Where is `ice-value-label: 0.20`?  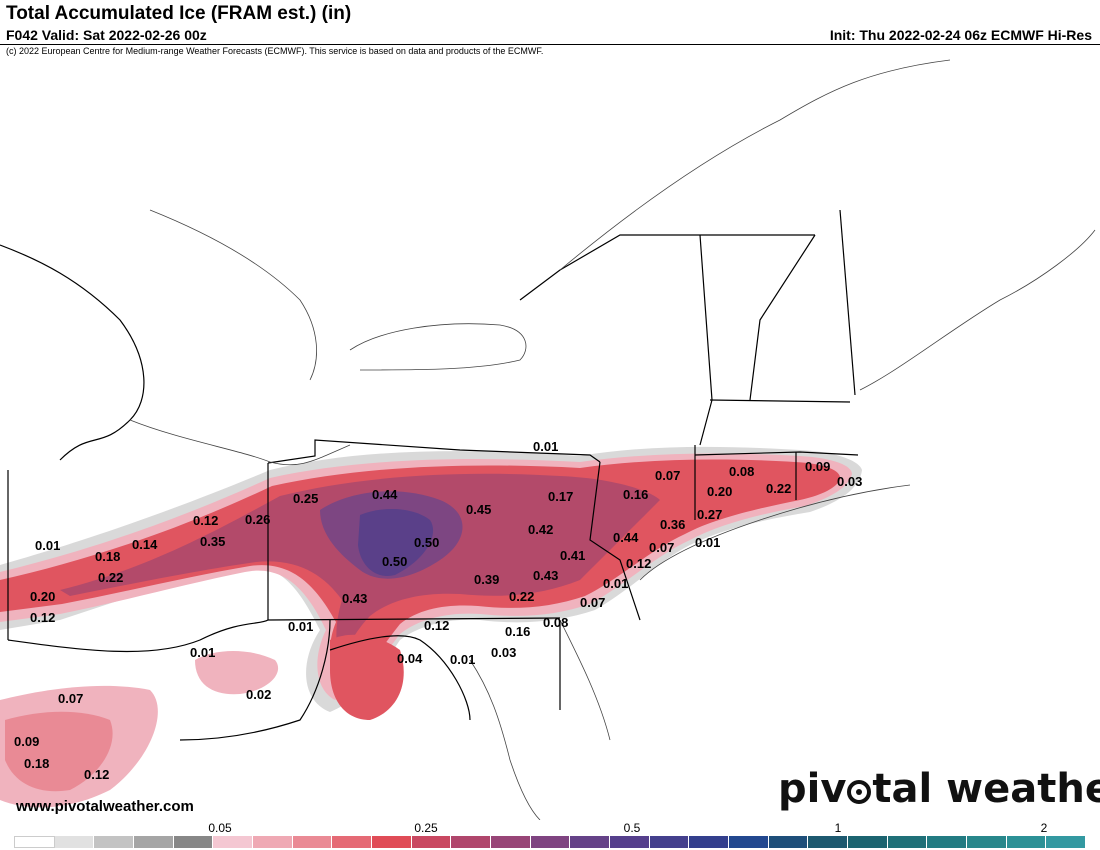
ice-value-label: 0.20 is located at coordinates (719, 491).